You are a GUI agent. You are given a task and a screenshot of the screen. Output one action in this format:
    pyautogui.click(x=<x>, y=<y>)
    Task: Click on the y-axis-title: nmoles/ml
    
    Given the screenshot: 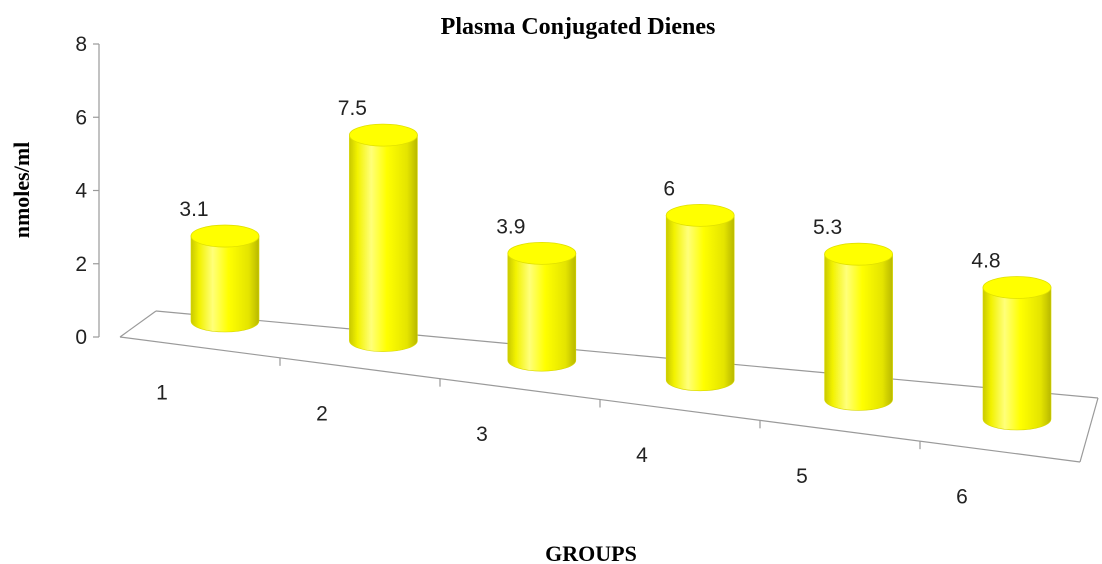 What is the action you would take?
    pyautogui.click(x=21, y=190)
    